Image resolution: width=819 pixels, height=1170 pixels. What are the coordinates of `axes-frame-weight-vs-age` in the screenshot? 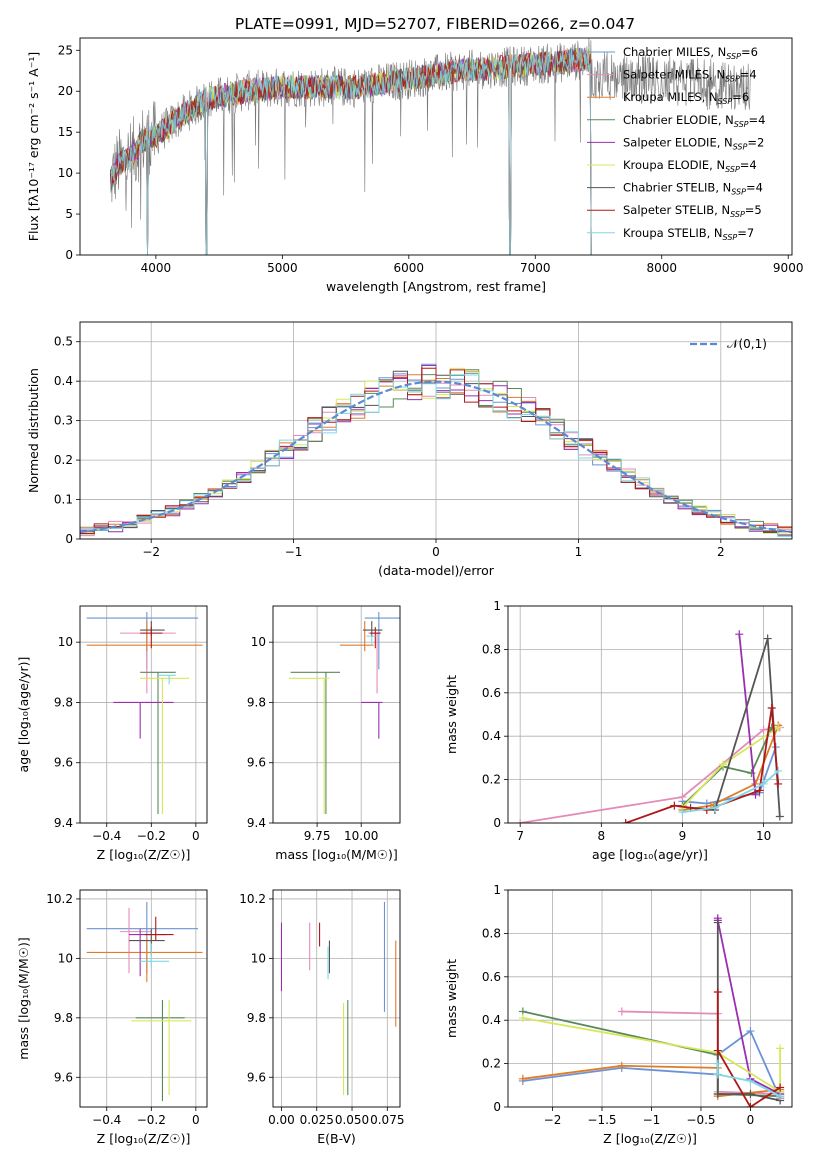 It's located at (650, 714).